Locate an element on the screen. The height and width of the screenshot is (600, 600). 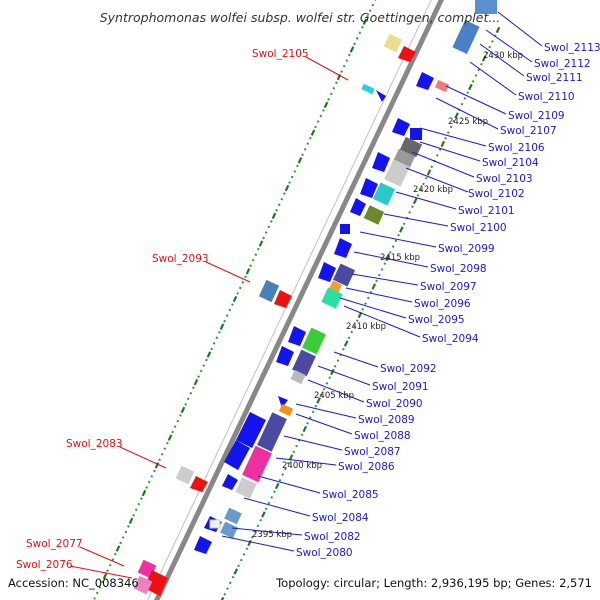
gene-label: Swol_2098 is located at coordinates (458, 269).